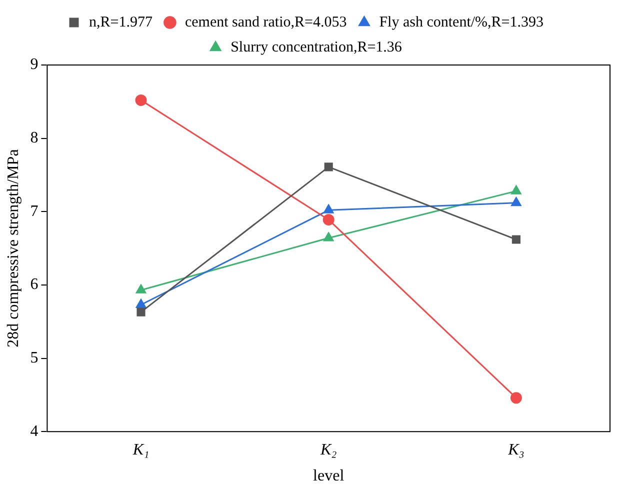 The width and height of the screenshot is (625, 490). Describe the element at coordinates (34, 138) in the screenshot. I see `y-tick-label: 8` at that location.